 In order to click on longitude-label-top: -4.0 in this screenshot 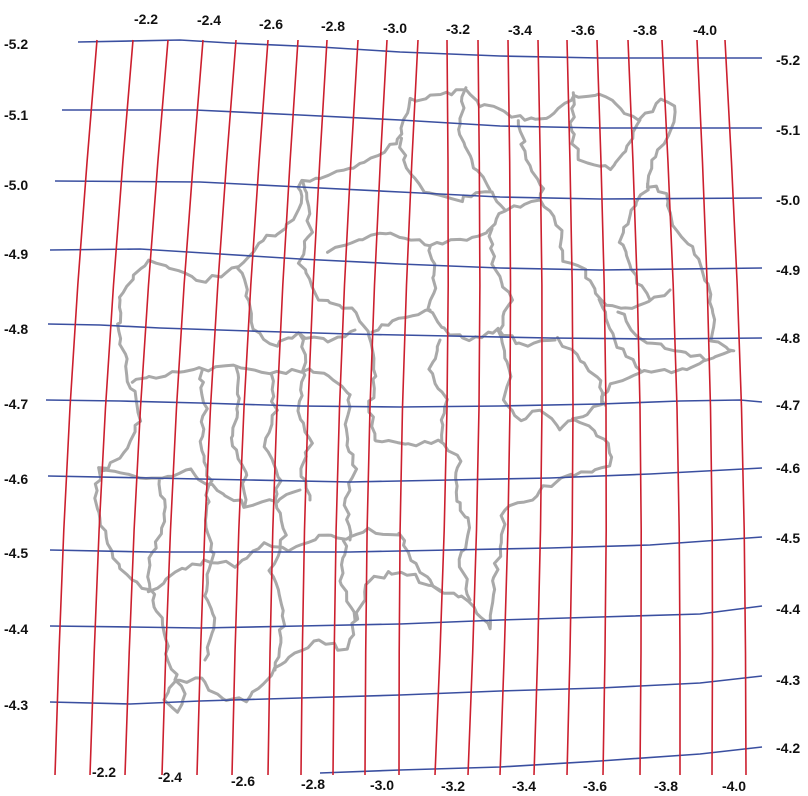, I will do `click(705, 30)`.